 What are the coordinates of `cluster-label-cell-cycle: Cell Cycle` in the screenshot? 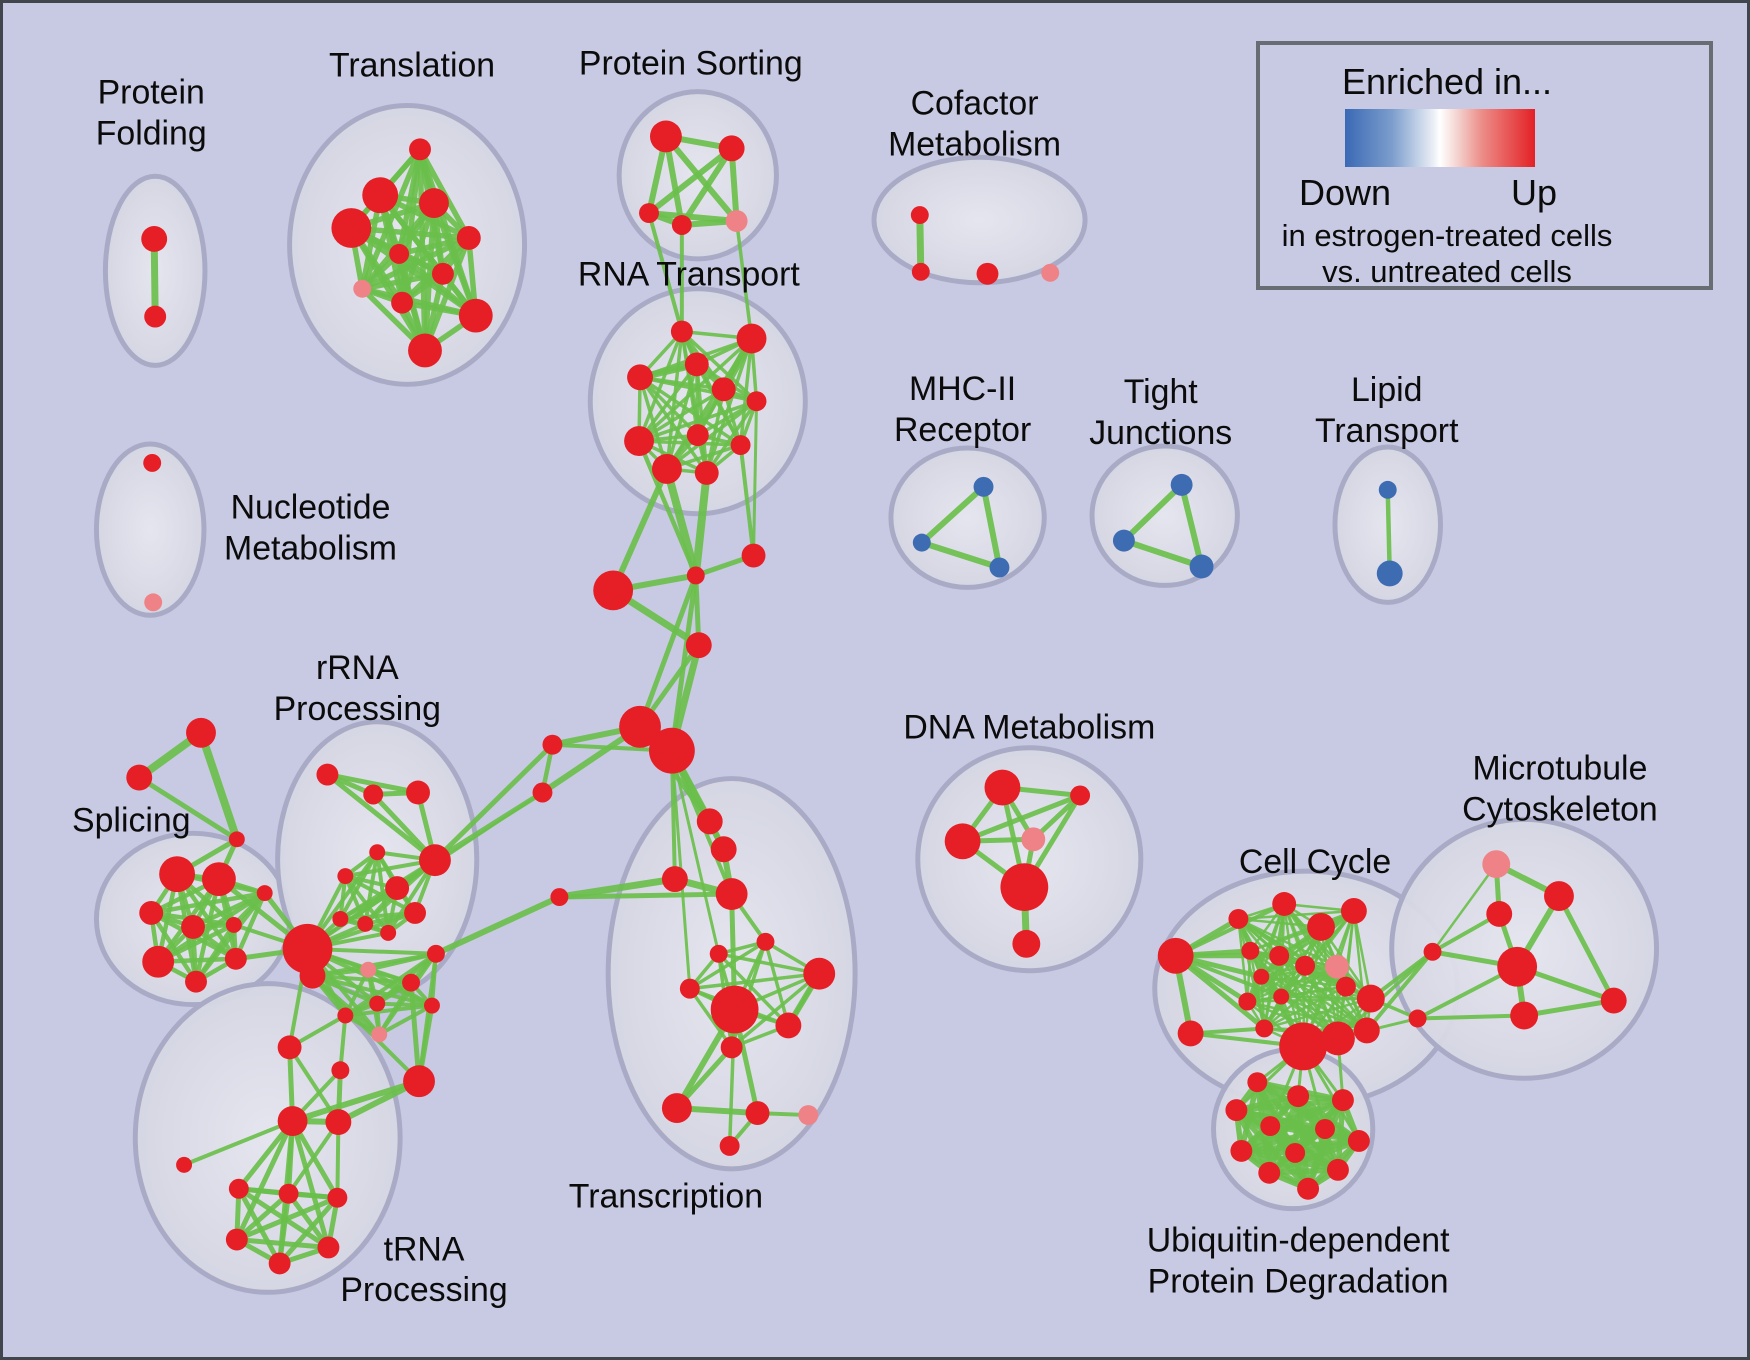 It's located at (1315, 862).